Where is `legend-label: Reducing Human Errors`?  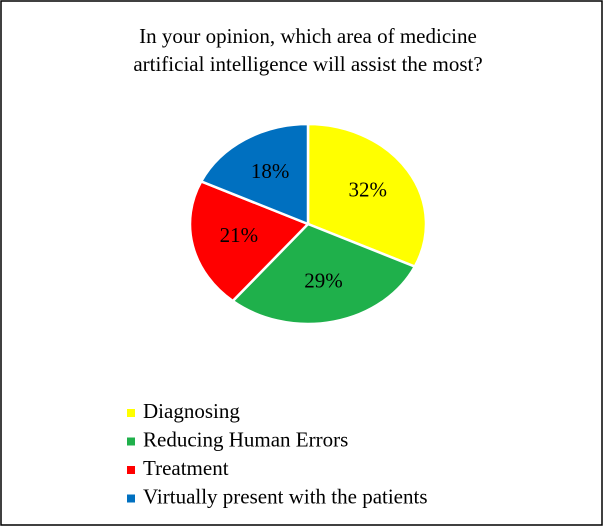 legend-label: Reducing Human Errors is located at coordinates (245, 439).